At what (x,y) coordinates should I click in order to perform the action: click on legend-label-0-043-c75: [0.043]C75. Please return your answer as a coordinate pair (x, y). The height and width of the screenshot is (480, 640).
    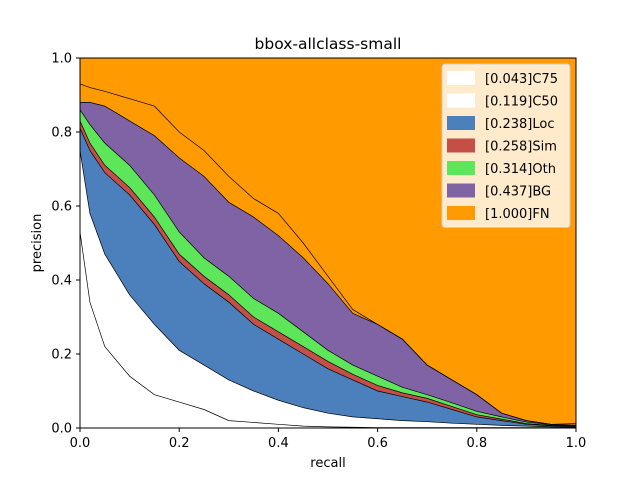
    Looking at the image, I should click on (521, 79).